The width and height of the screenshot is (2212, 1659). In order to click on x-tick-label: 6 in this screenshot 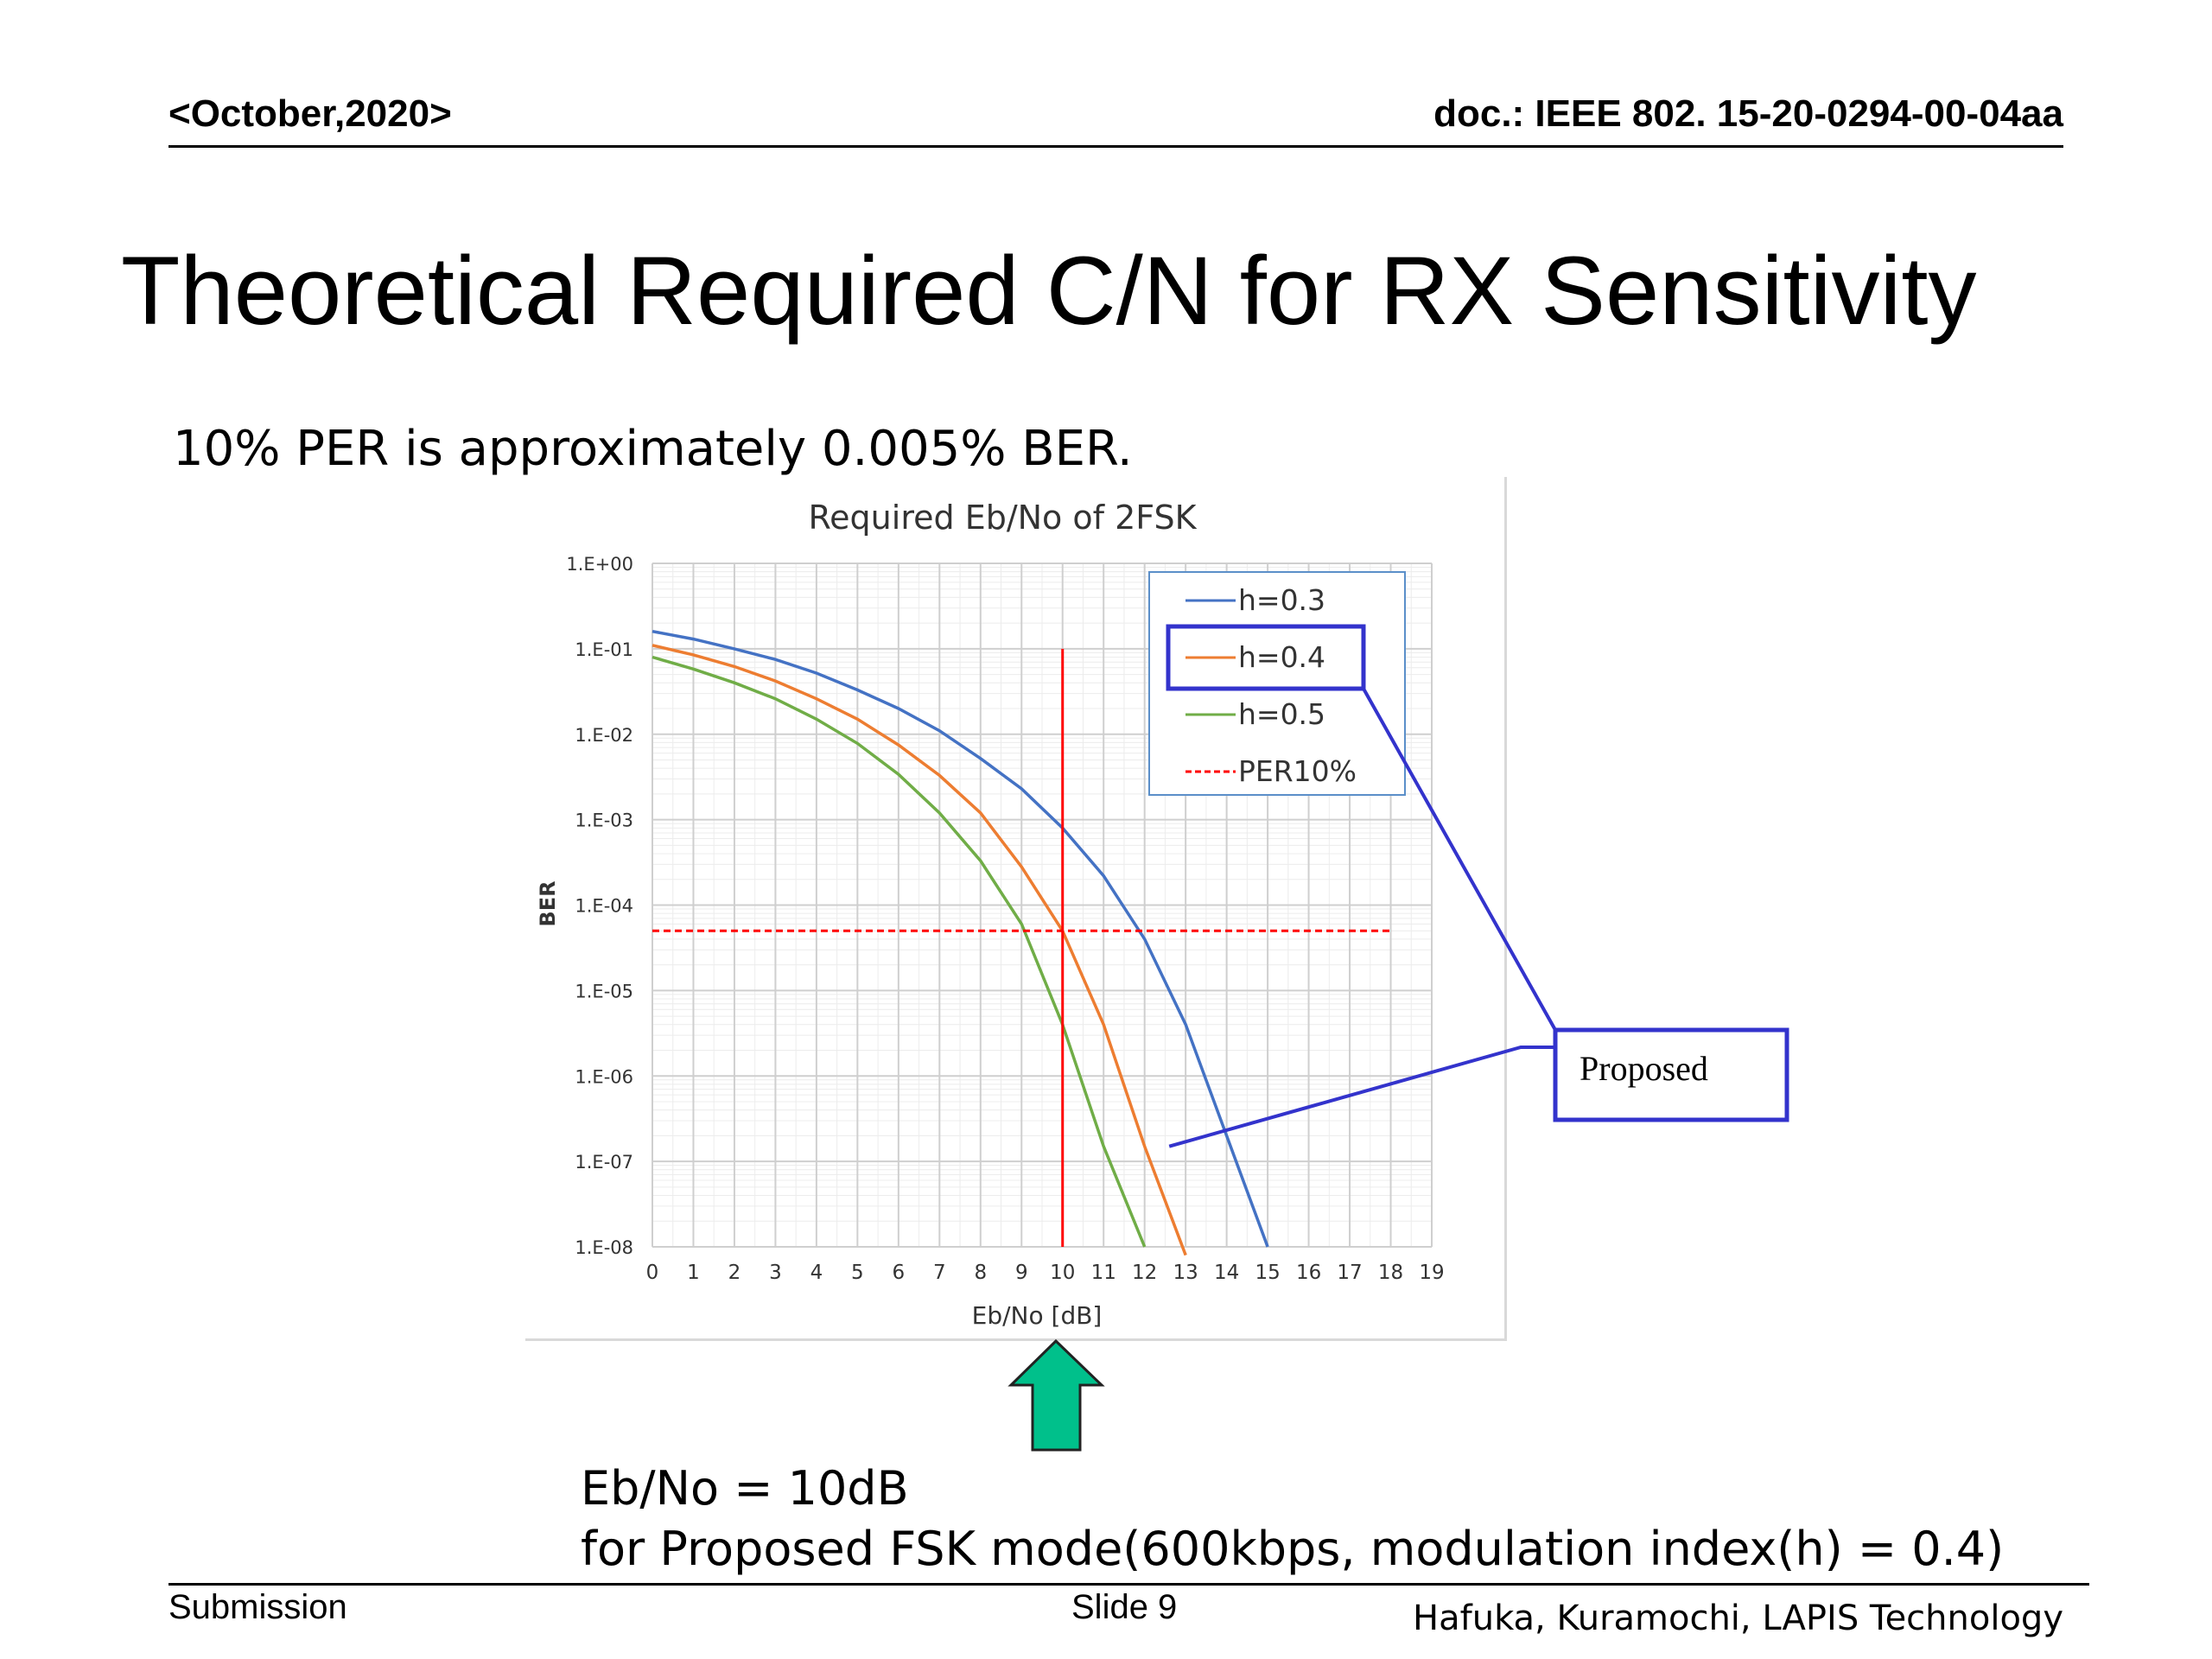, I will do `click(899, 1273)`.